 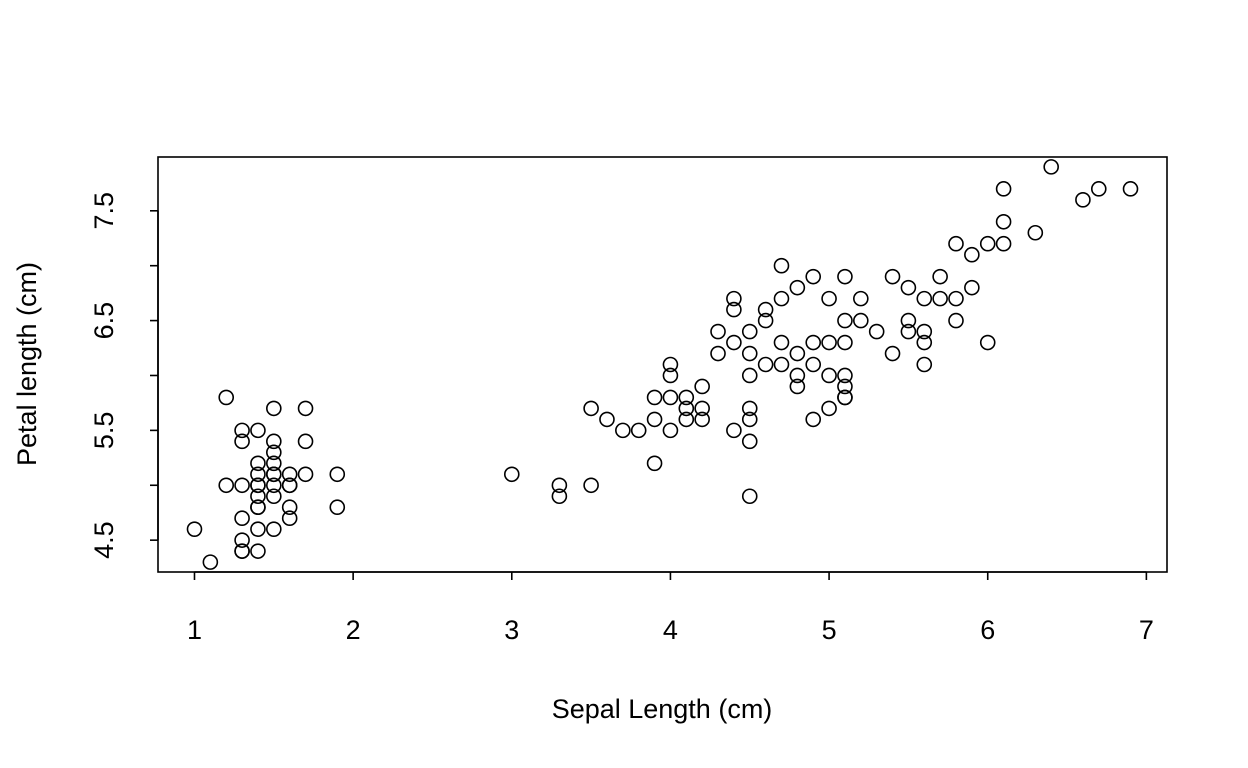 What do you see at coordinates (104, 321) in the screenshot?
I see `y-tick-label: 6.5` at bounding box center [104, 321].